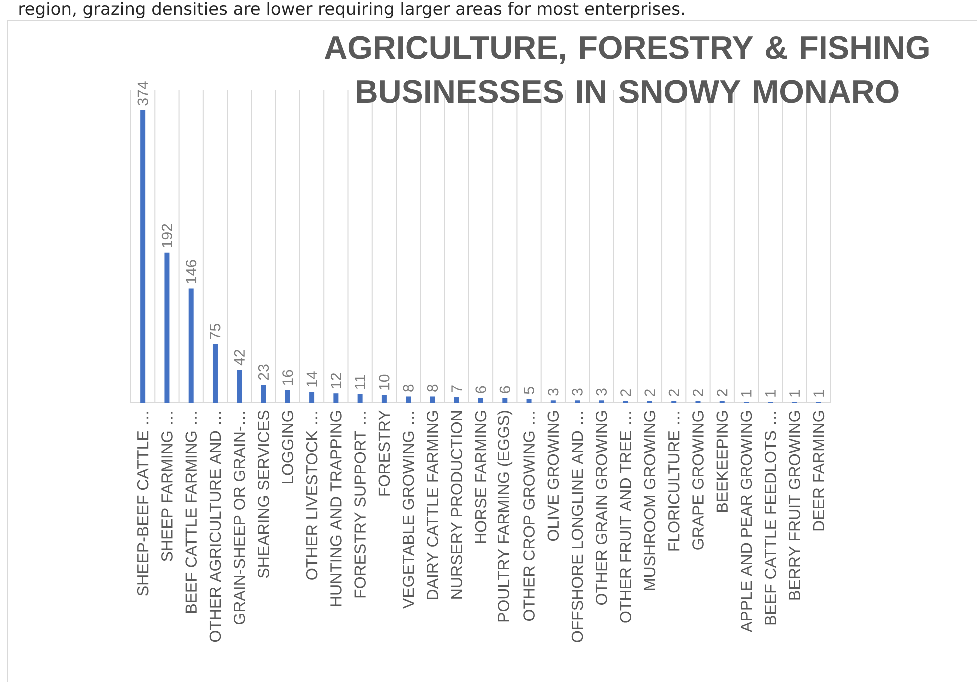  What do you see at coordinates (819, 471) in the screenshot?
I see `x-tick-label: DEER FARMING` at bounding box center [819, 471].